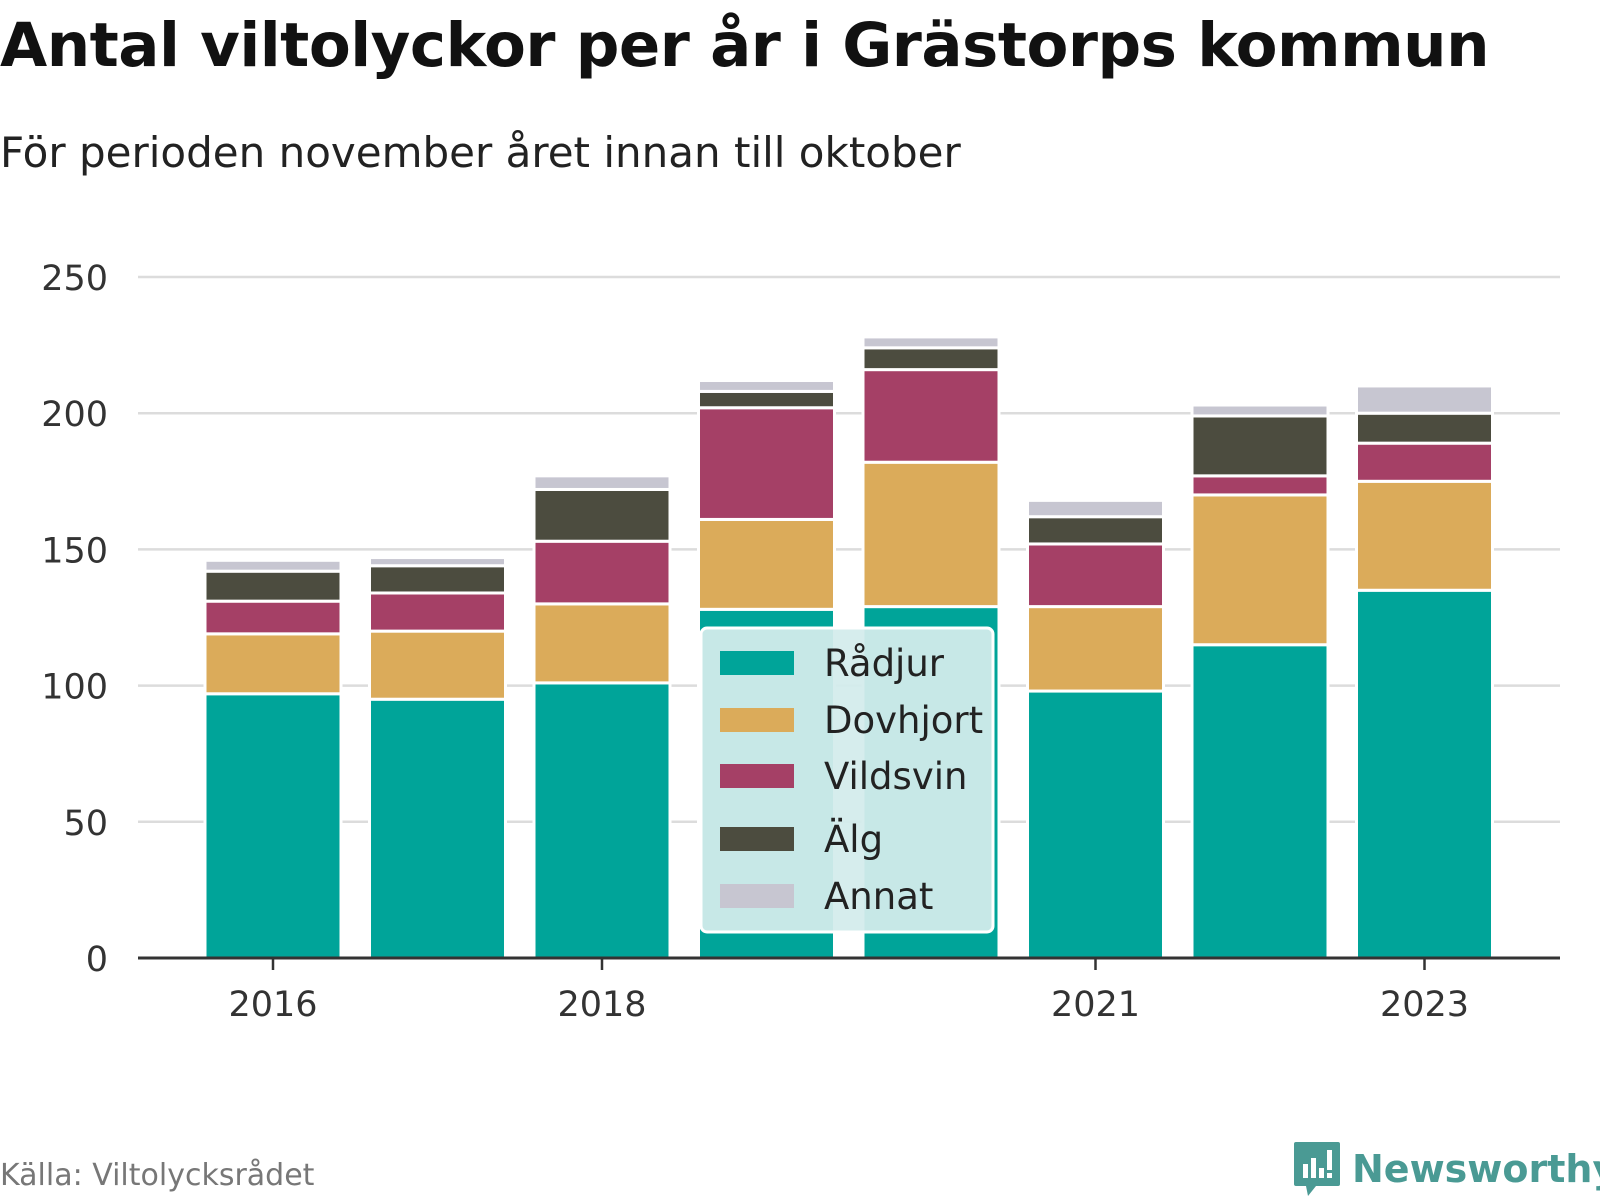 This screenshot has height=1200, width=1600. I want to click on bar-segment-2018-rådjur, so click(602, 820).